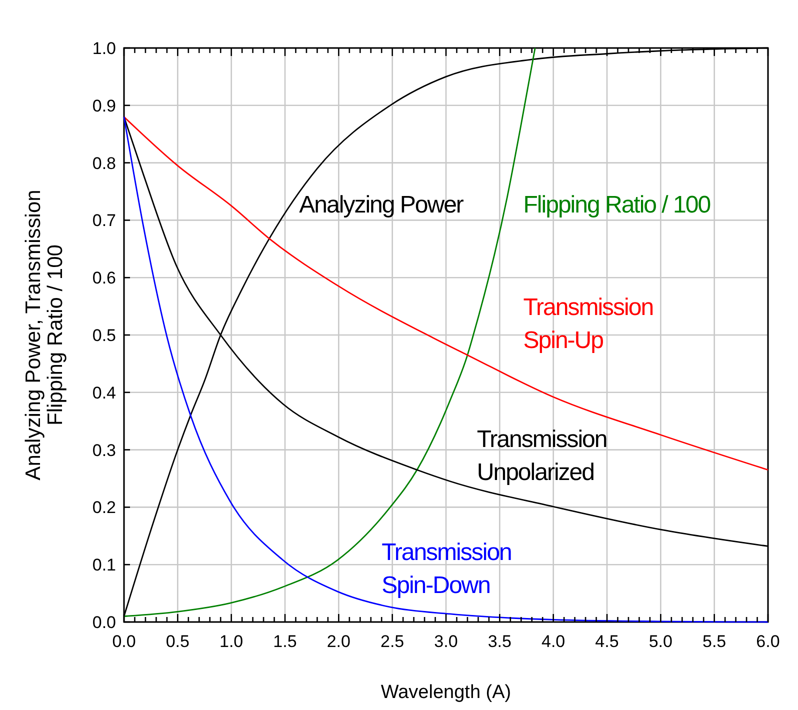 The image size is (798, 710). What do you see at coordinates (104, 565) in the screenshot?
I see `y-tick-label: 0.1` at bounding box center [104, 565].